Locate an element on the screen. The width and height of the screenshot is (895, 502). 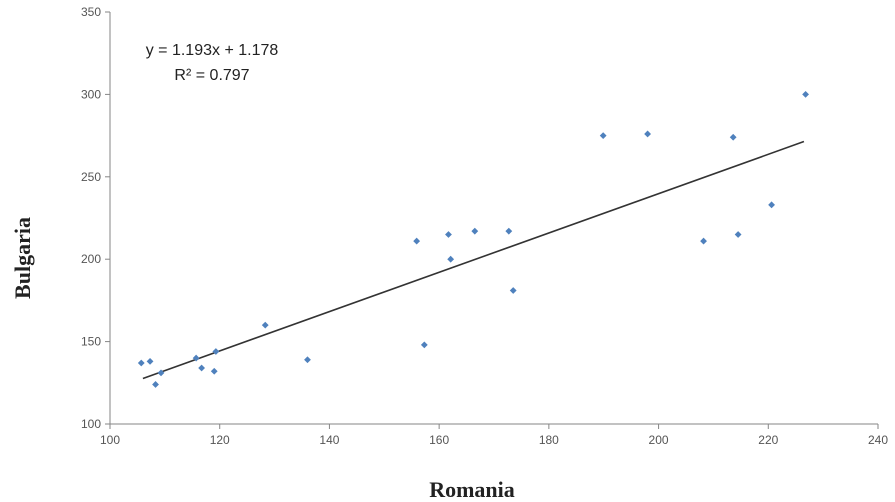
x-tick-label: 200 is located at coordinates (659, 440).